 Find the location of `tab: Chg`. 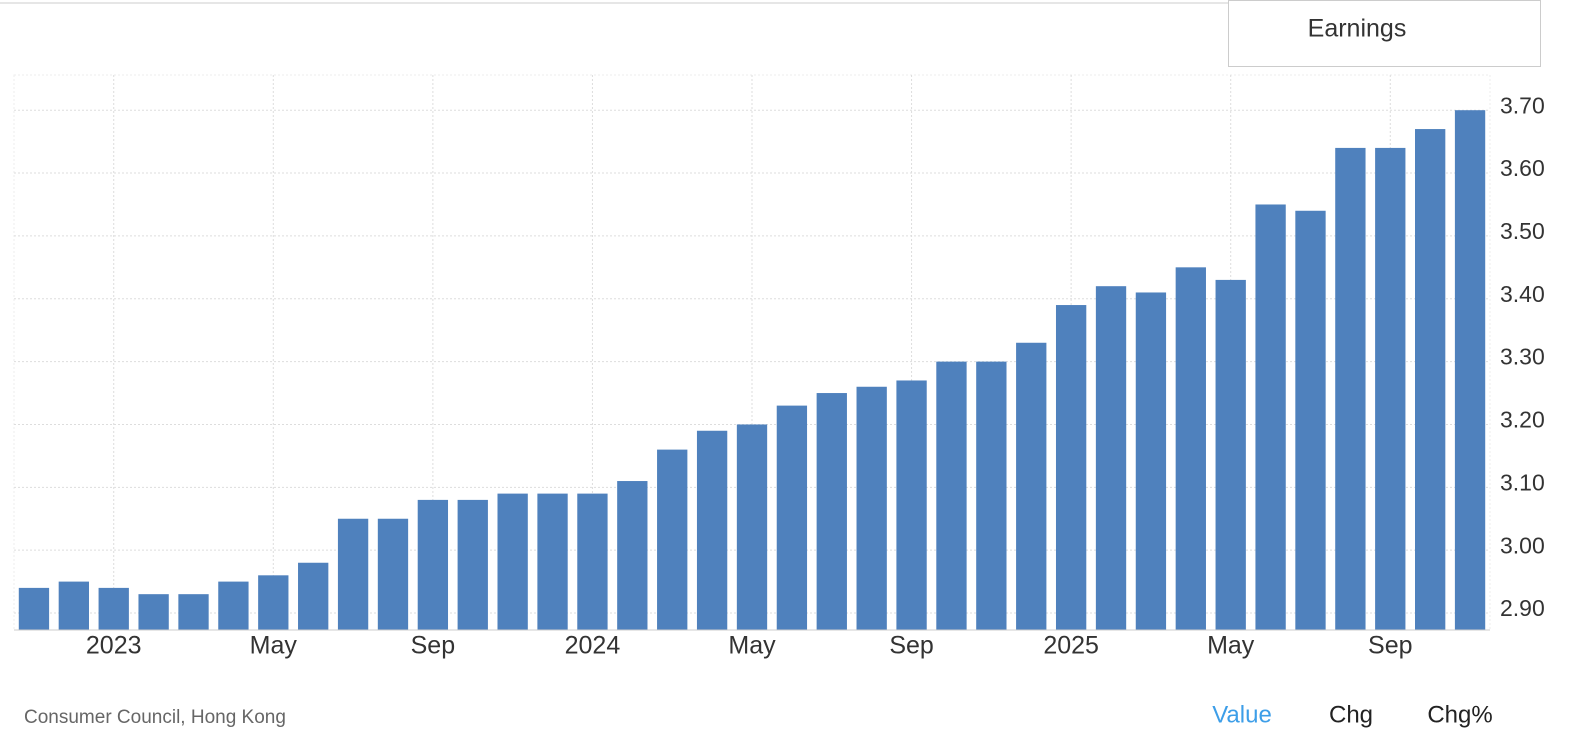

tab: Chg is located at coordinates (1351, 714).